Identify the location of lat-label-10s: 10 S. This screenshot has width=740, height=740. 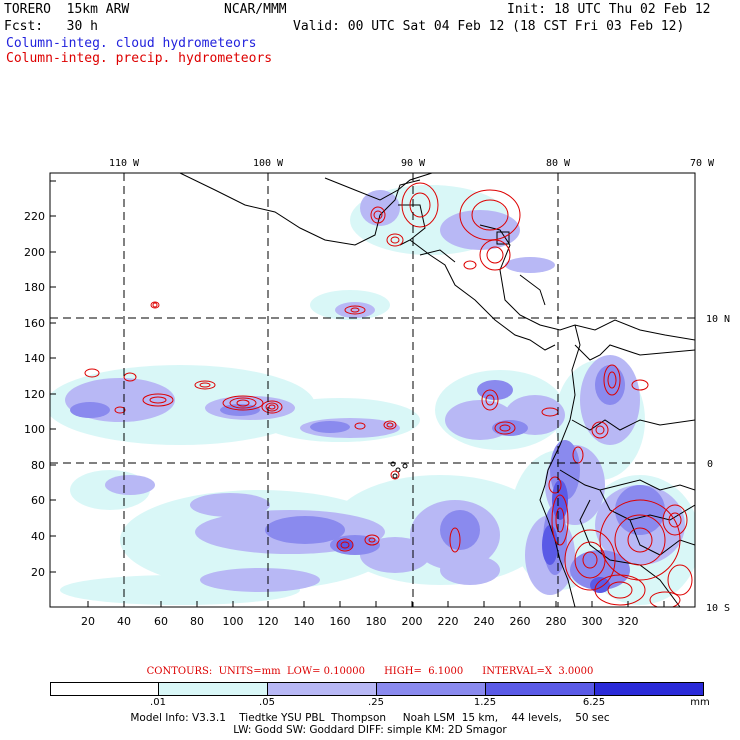
(718, 608).